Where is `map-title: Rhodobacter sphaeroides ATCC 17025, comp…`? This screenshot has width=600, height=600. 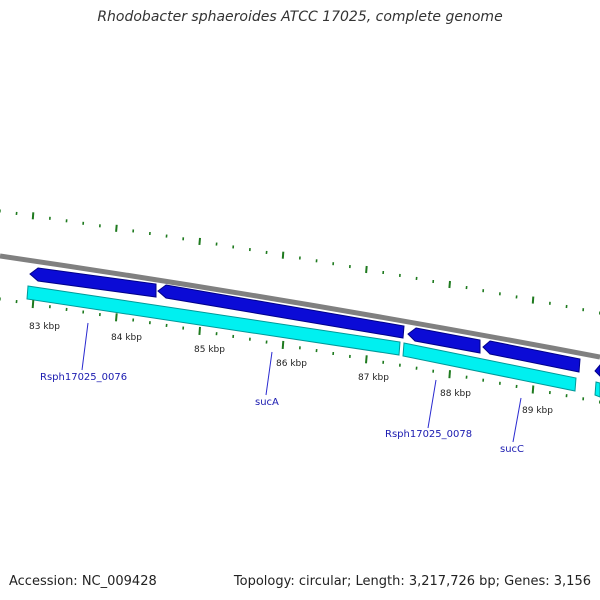 map-title: Rhodobacter sphaeroides ATCC 17025, comp… is located at coordinates (300, 17).